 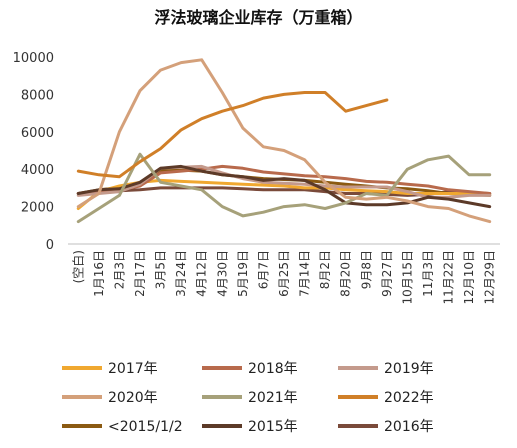 What do you see at coordinates (273, 427) in the screenshot?
I see `legend-label: 2015年` at bounding box center [273, 427].